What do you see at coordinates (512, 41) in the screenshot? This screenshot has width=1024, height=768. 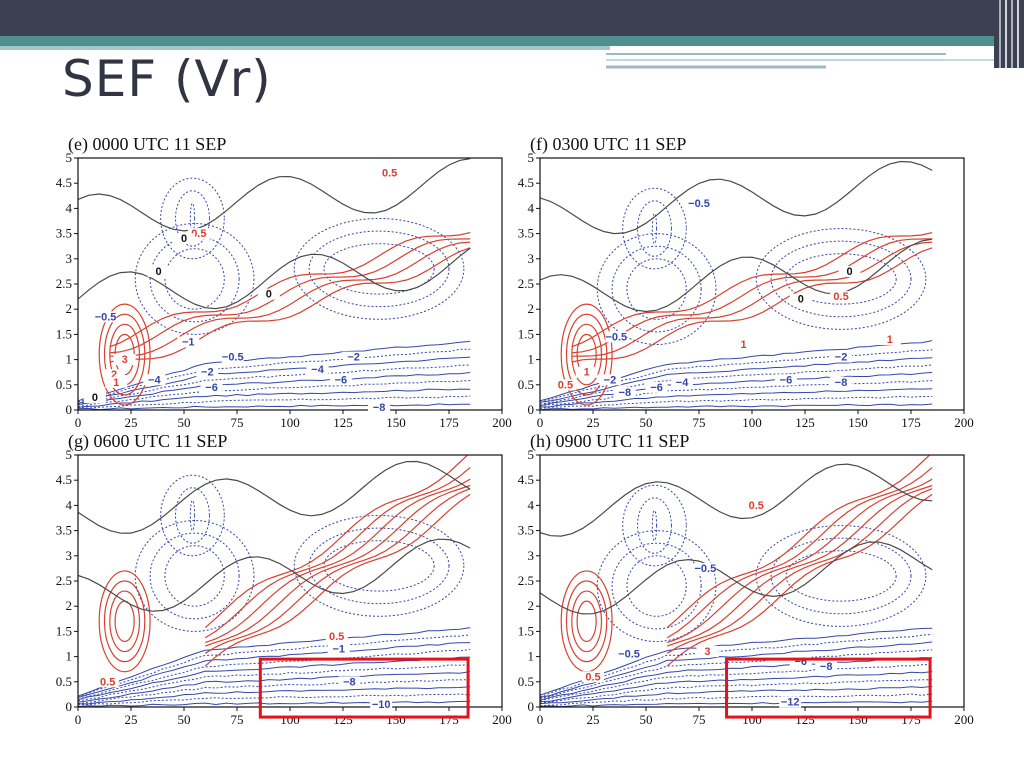 I see `accent-band` at bounding box center [512, 41].